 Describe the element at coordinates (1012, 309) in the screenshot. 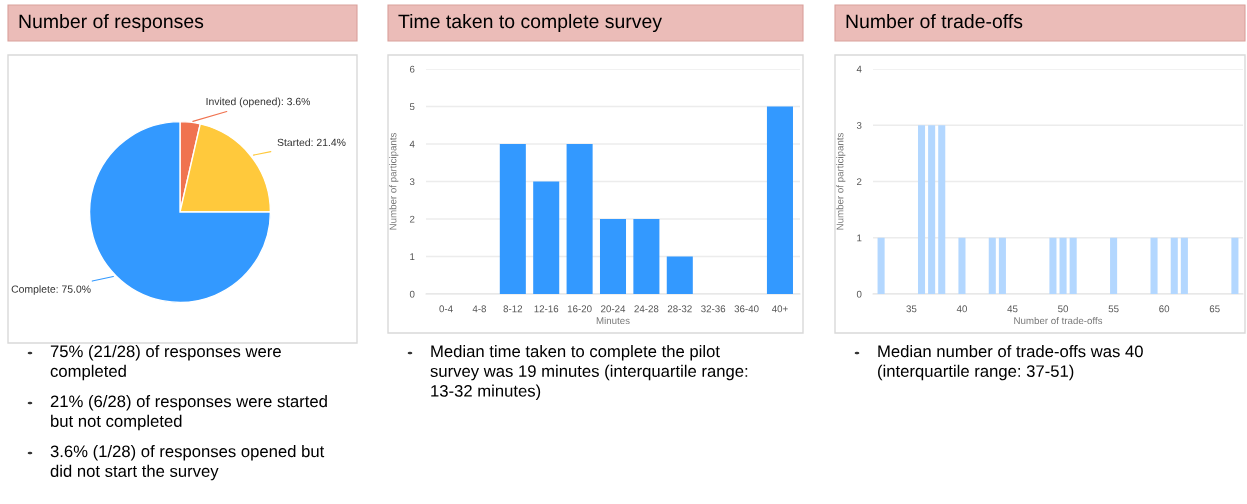

I see `x-tick-label: 45` at that location.